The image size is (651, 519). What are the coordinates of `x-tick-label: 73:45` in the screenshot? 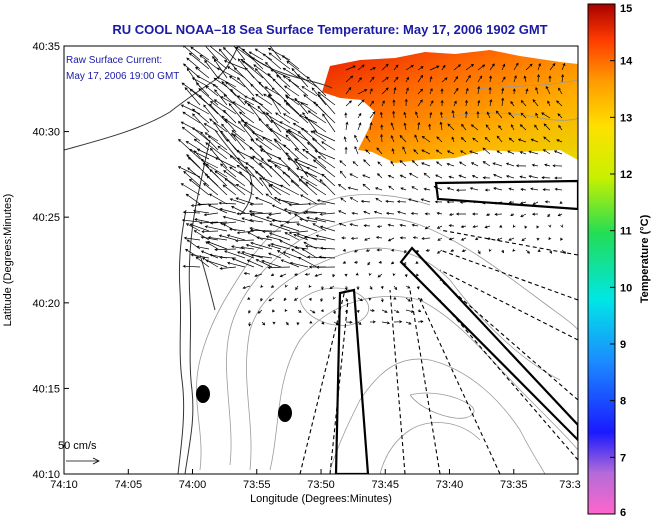 It's located at (385, 485).